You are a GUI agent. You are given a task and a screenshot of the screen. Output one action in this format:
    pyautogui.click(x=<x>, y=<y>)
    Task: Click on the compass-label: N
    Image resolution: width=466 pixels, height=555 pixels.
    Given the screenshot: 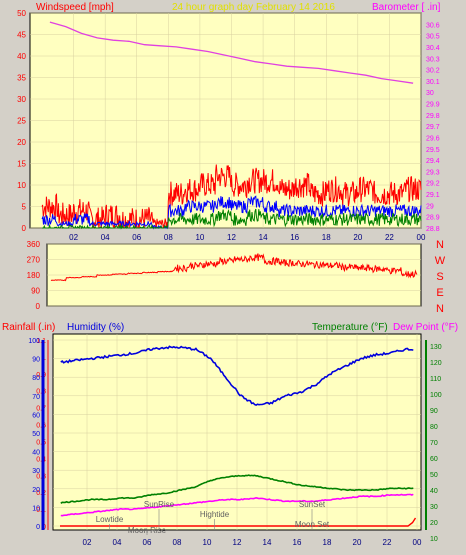 What is the action you would take?
    pyautogui.click(x=440, y=309)
    